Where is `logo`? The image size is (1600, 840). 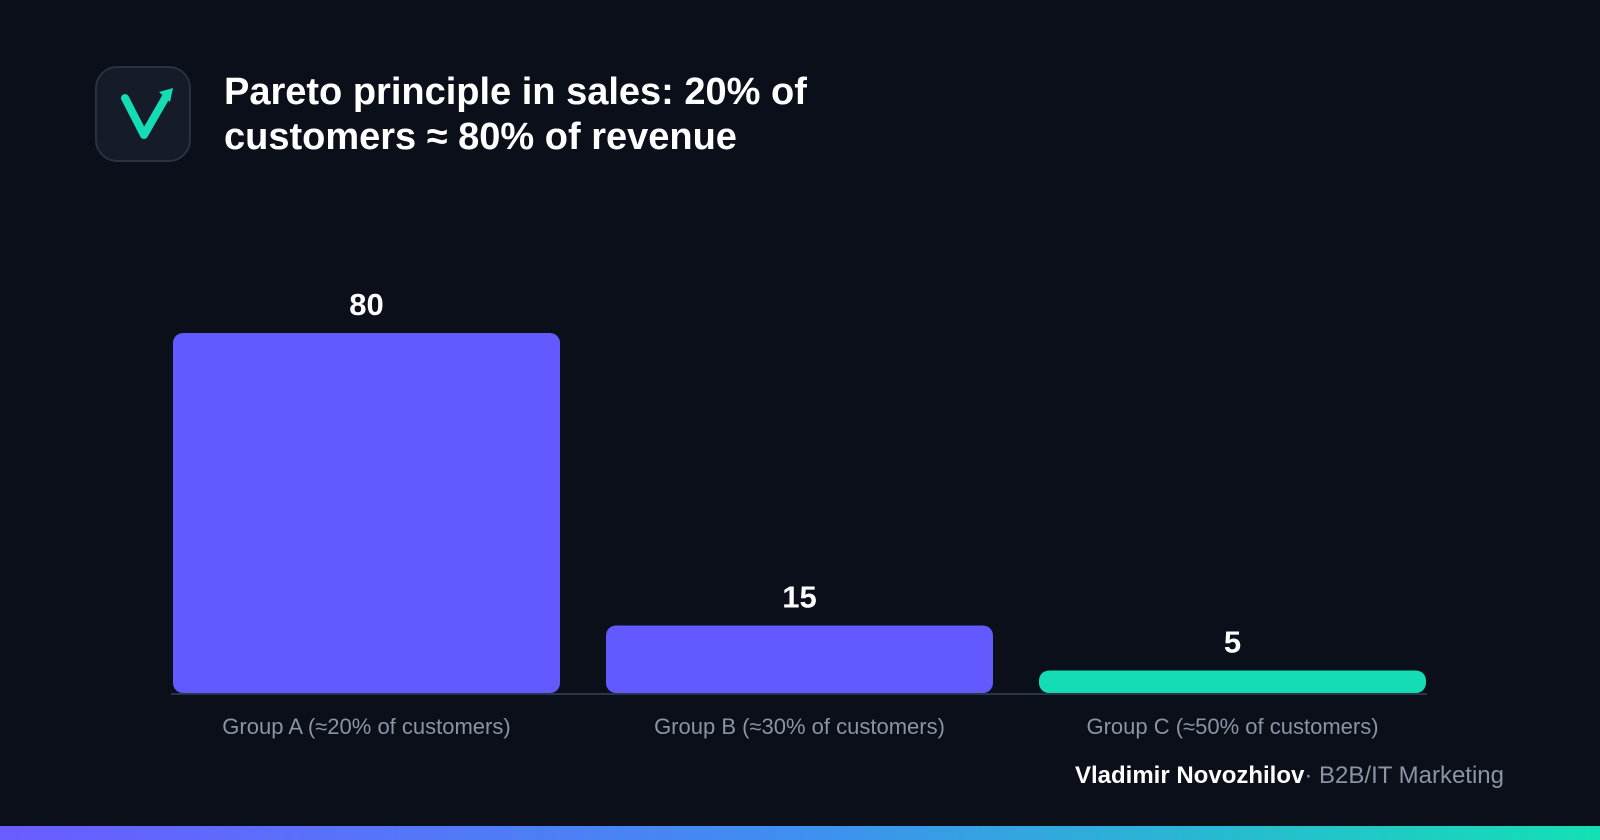 logo is located at coordinates (143, 114).